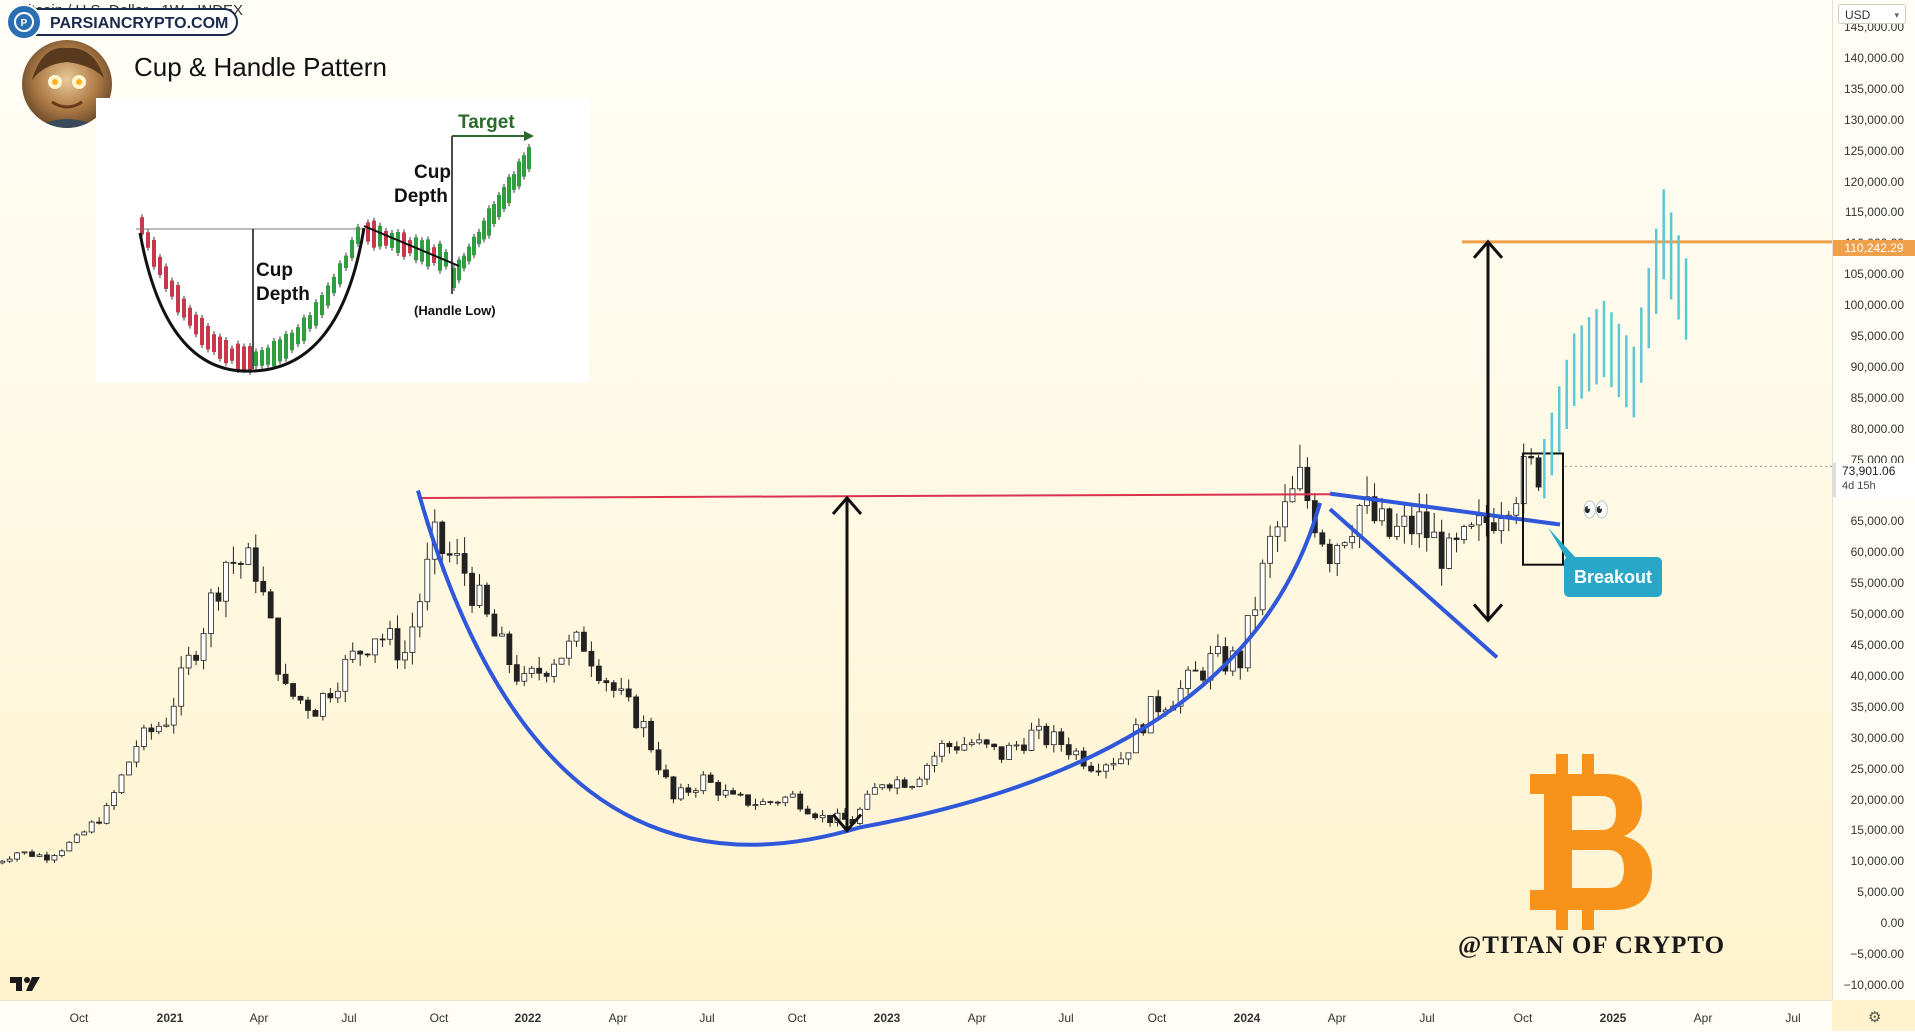  I want to click on site-badge-text: PARSIANCRYPTO.COM, so click(139, 23).